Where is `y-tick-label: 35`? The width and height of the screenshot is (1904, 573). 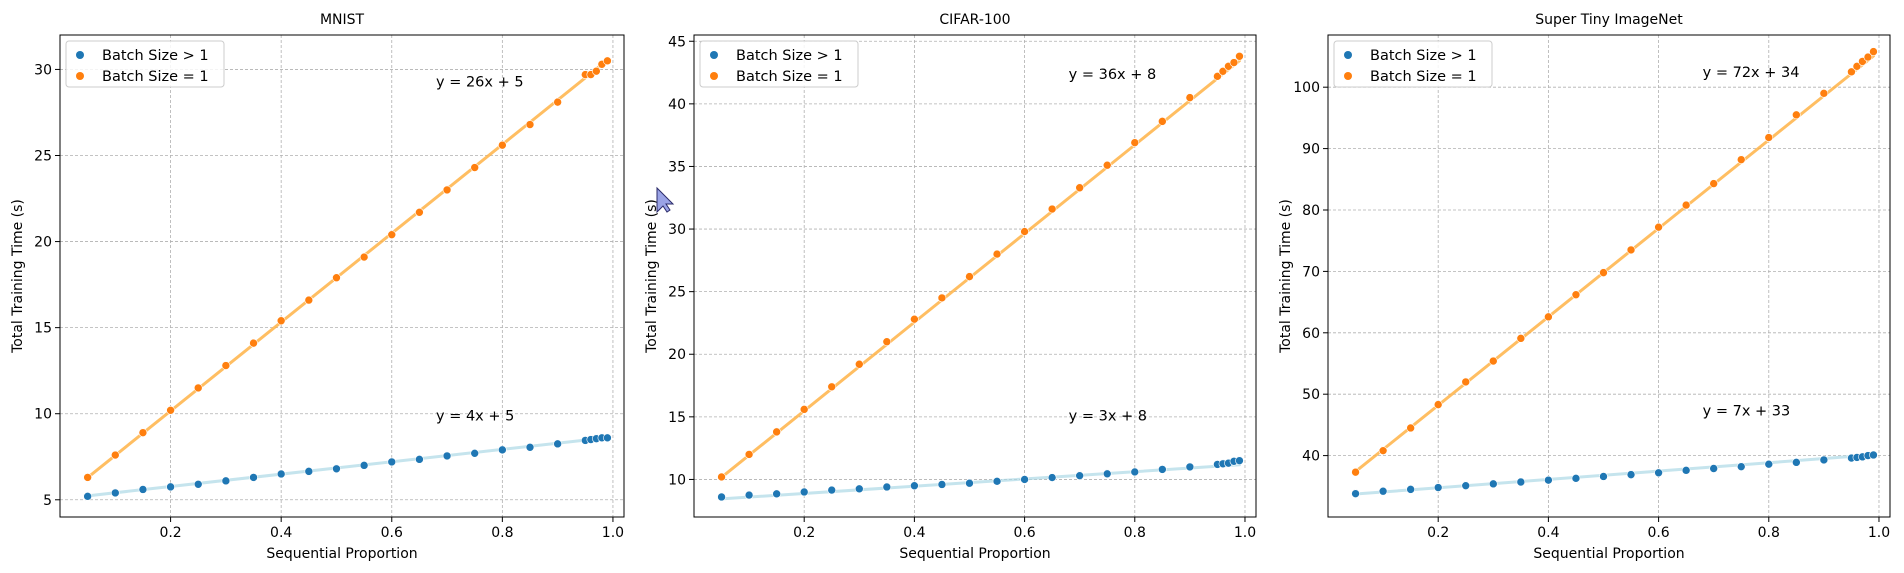
y-tick-label: 35 is located at coordinates (677, 167).